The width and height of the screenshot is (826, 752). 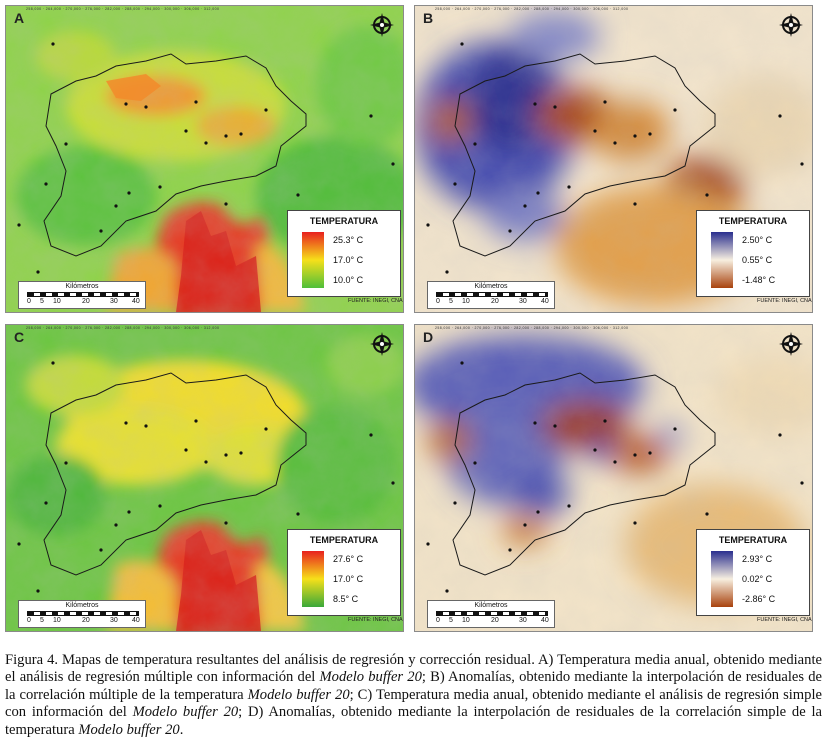 I want to click on legend-low-value: 10.0° C, so click(x=348, y=280).